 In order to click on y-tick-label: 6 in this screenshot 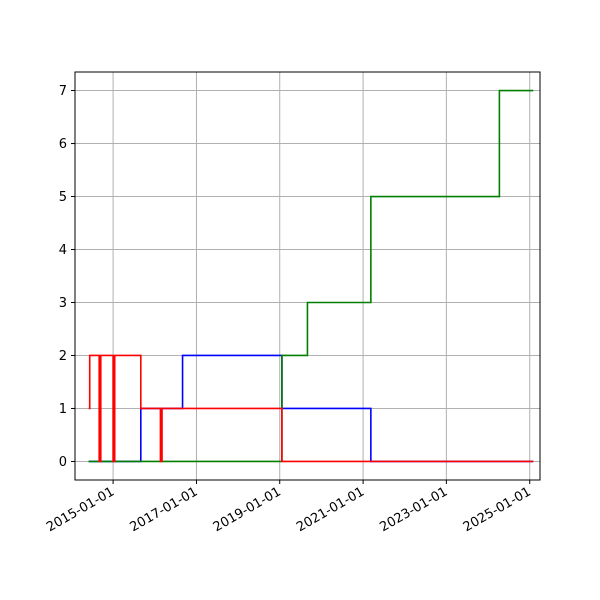, I will do `click(63, 144)`.